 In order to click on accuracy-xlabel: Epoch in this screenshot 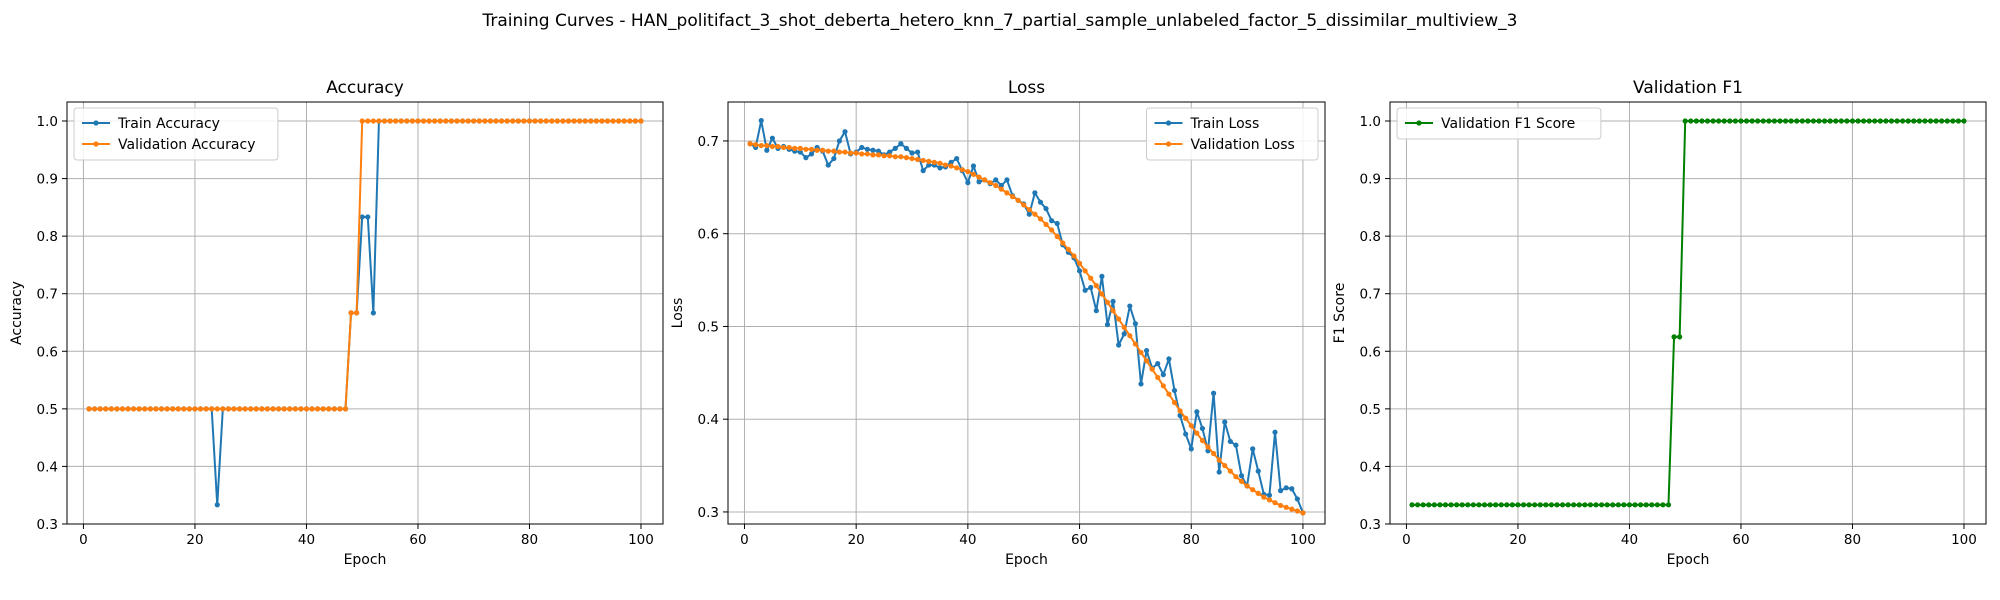, I will do `click(365, 560)`.